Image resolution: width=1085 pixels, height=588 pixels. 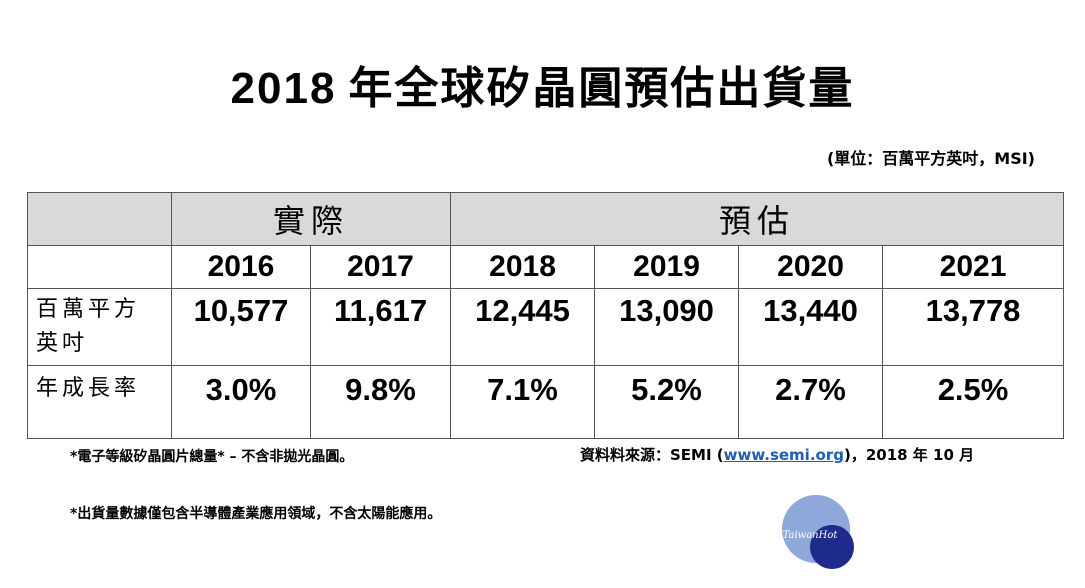 What do you see at coordinates (909, 455) in the screenshot?
I see `source-suffix: )，2018 年 10 月` at bounding box center [909, 455].